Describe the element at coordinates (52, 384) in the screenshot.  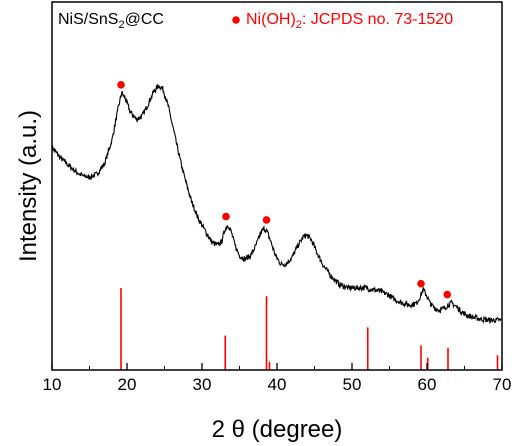
I see `x-tick-label-10: 10` at that location.